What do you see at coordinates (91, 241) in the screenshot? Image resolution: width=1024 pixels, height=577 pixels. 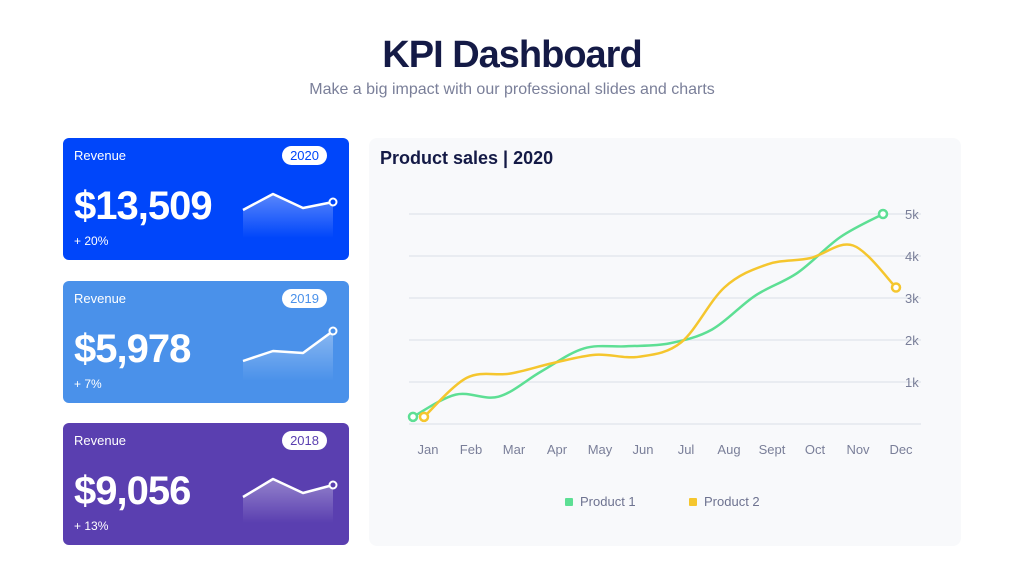 I see `revenue-change: + 20%` at bounding box center [91, 241].